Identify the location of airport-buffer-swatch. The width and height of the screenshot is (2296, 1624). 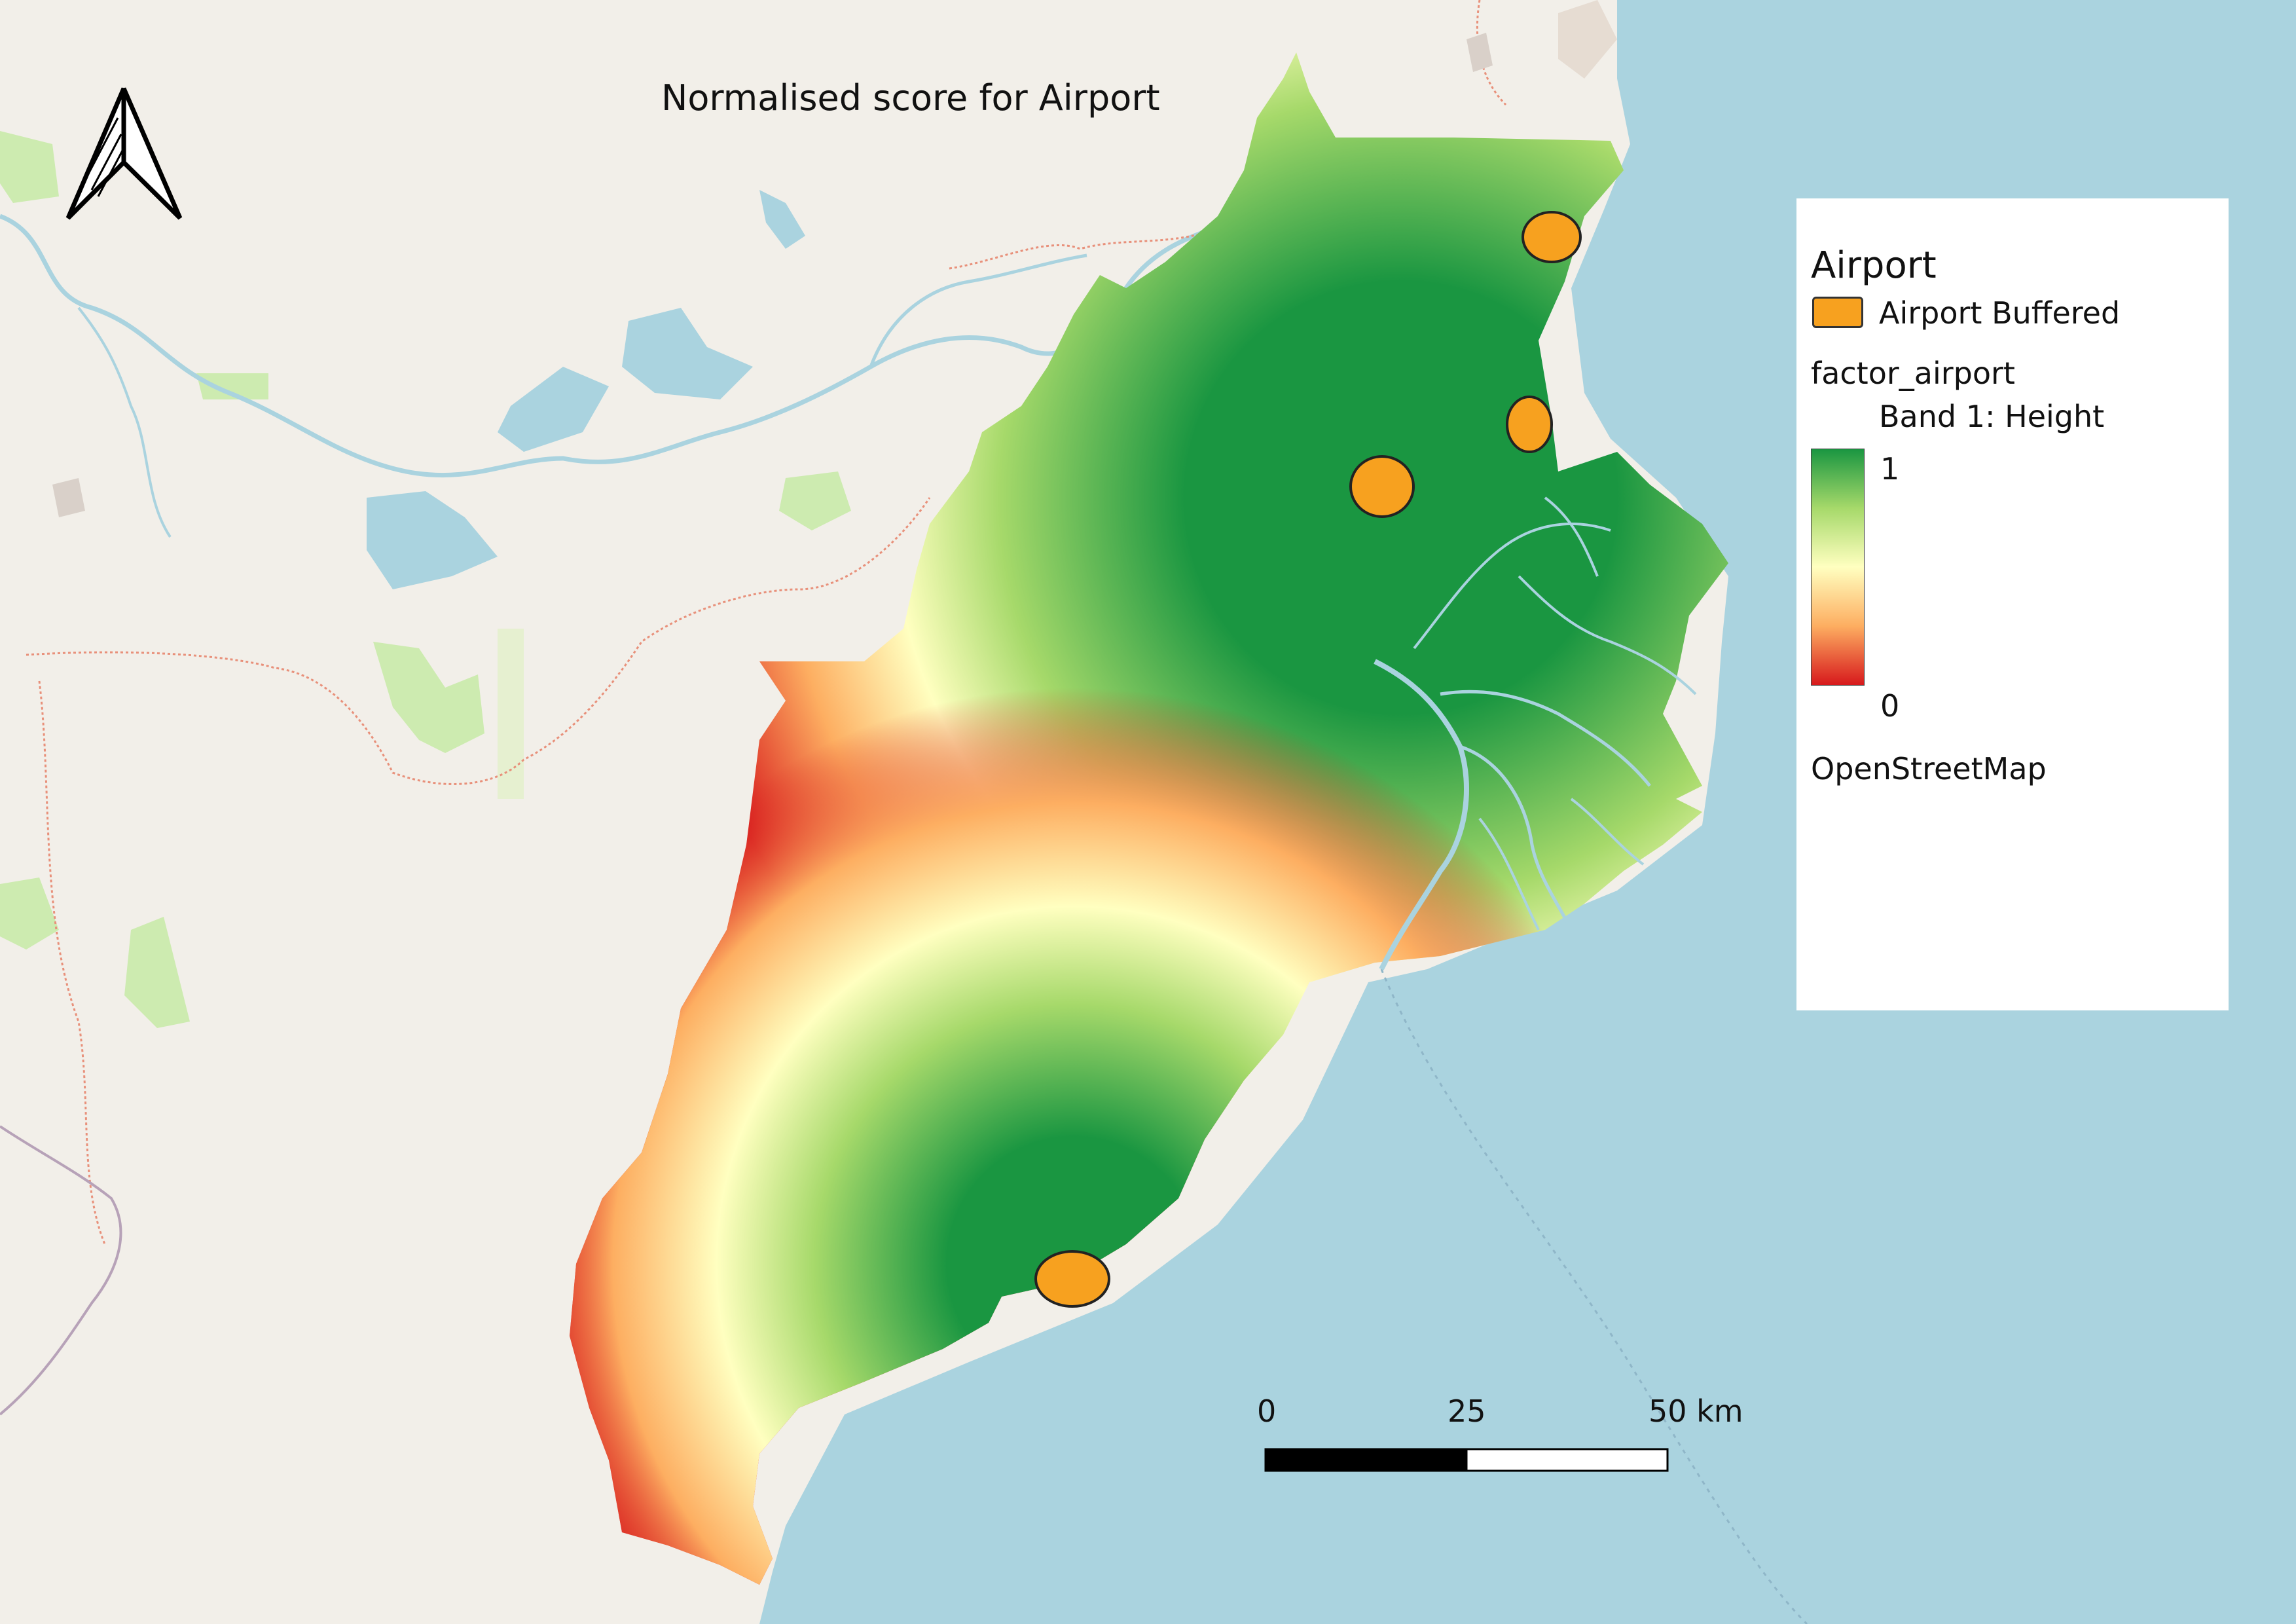
(1837, 312).